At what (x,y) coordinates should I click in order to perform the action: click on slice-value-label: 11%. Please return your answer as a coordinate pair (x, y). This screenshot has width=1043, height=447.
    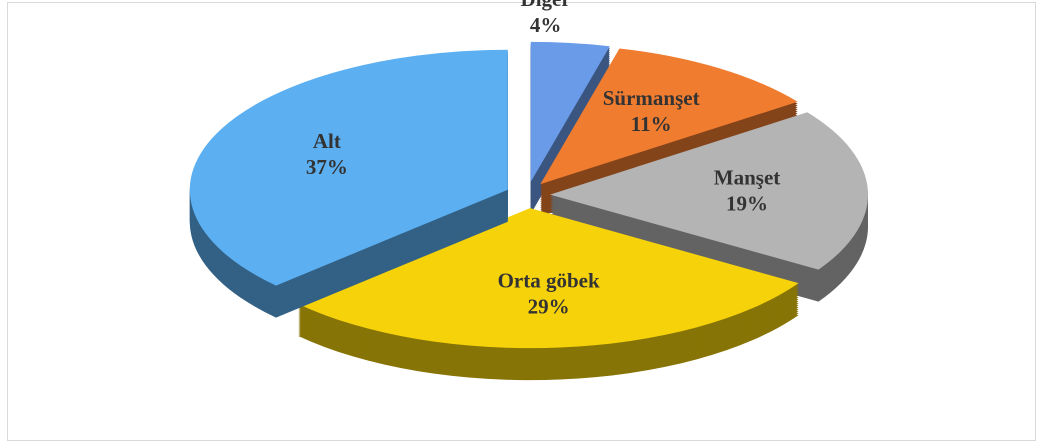
    Looking at the image, I should click on (651, 124).